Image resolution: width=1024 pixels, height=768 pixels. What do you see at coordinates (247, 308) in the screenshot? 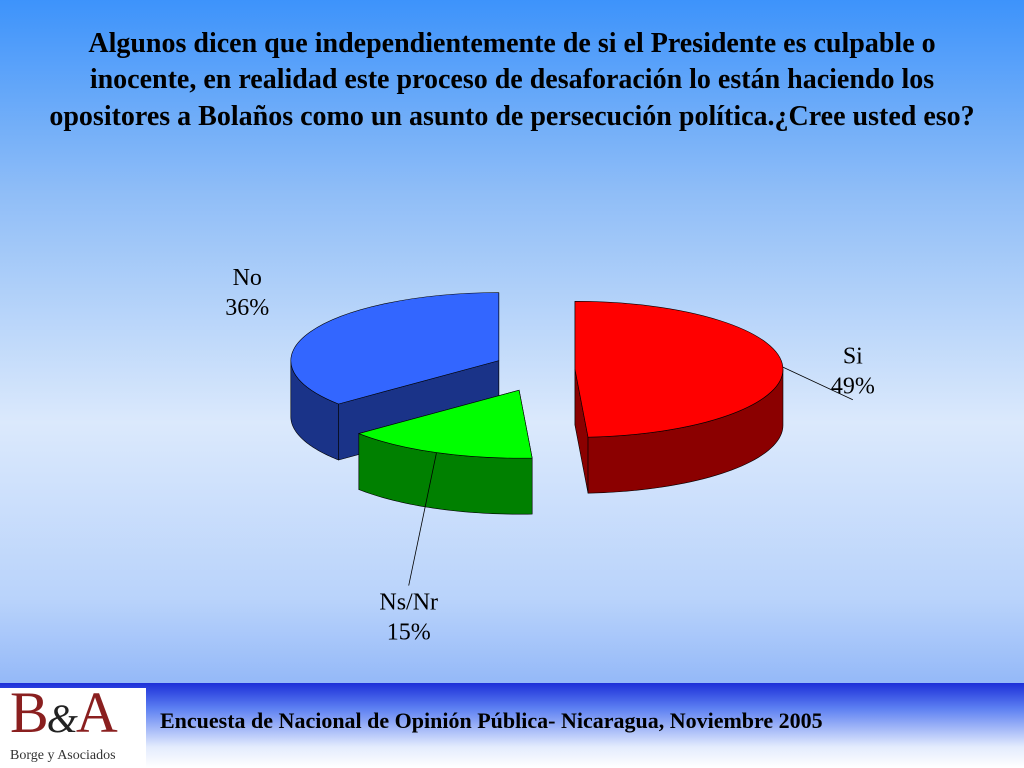
I see `slice-value-no: 36%` at bounding box center [247, 308].